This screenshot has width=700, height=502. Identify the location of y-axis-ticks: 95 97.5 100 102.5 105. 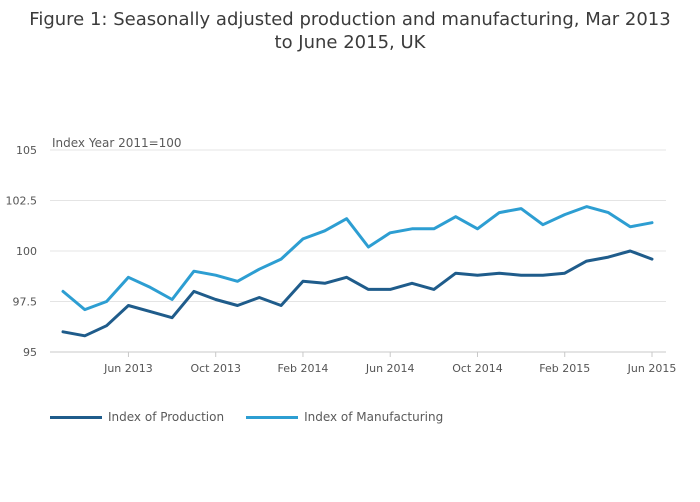
(22, 251).